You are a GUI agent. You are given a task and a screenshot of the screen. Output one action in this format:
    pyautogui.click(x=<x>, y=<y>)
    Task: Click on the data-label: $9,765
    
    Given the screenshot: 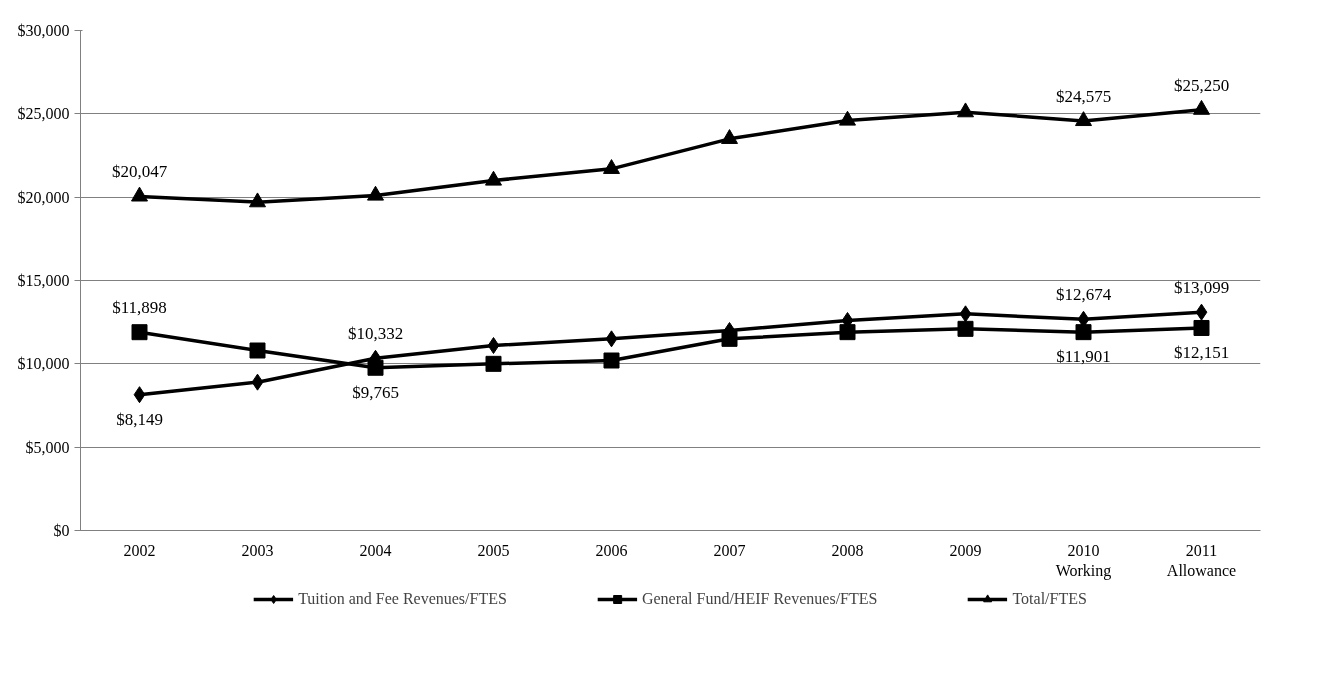 What is the action you would take?
    pyautogui.click(x=375, y=392)
    